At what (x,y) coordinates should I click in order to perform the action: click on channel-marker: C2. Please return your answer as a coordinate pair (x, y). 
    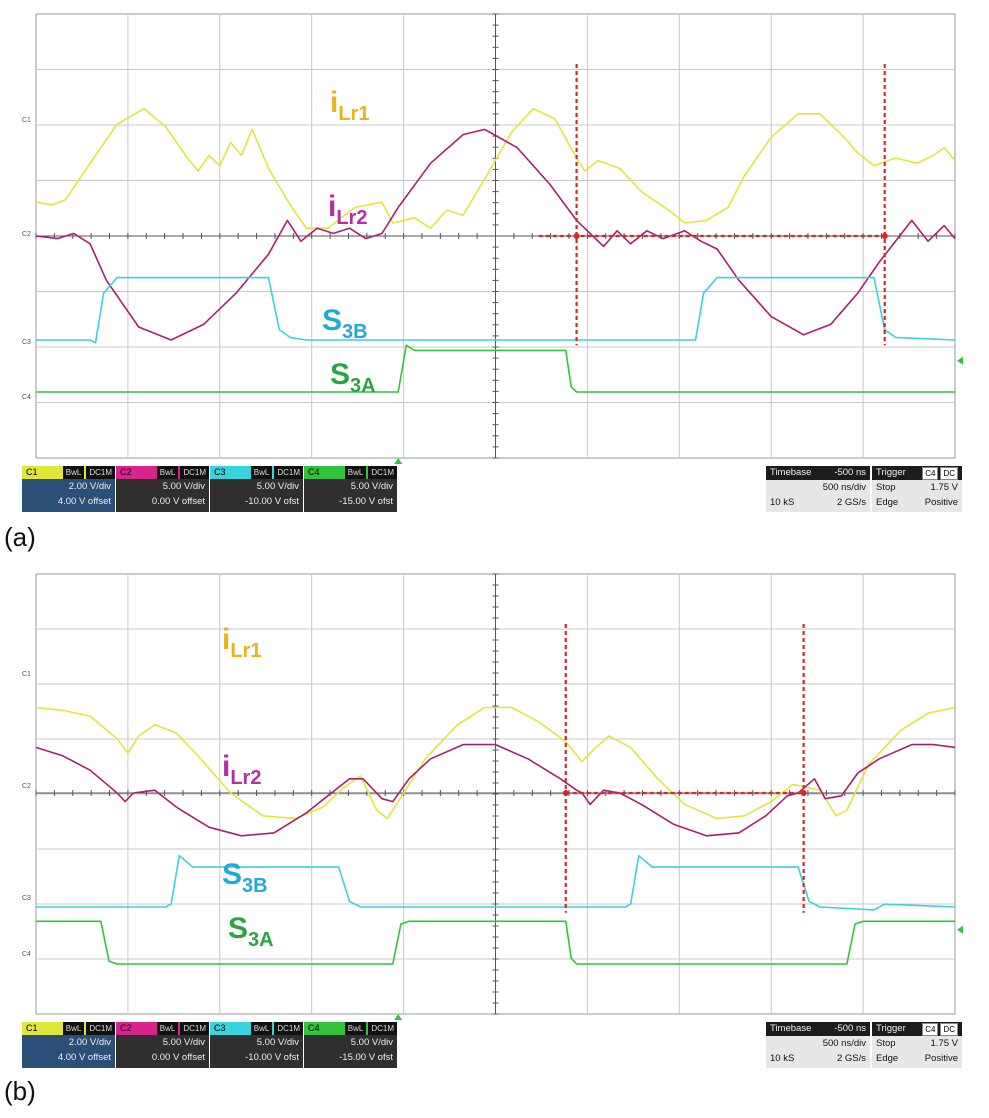
    Looking at the image, I should click on (26, 786).